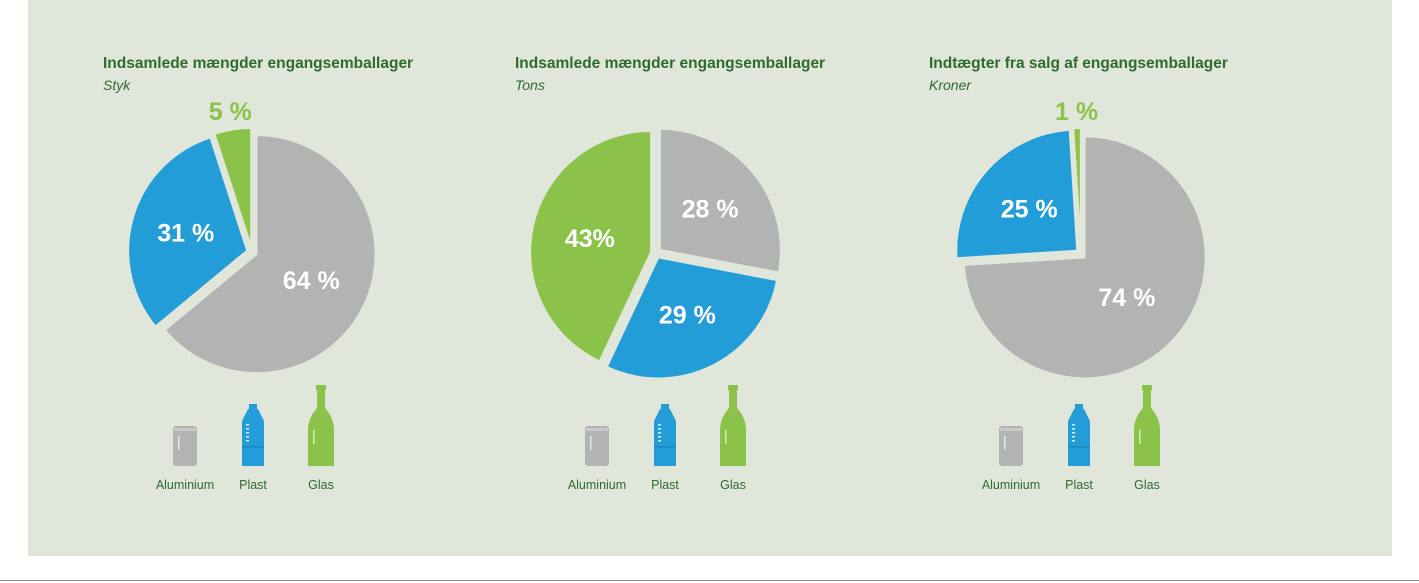 Image resolution: width=1419 pixels, height=583 pixels. I want to click on slice-label-glas: 1 %, so click(1076, 112).